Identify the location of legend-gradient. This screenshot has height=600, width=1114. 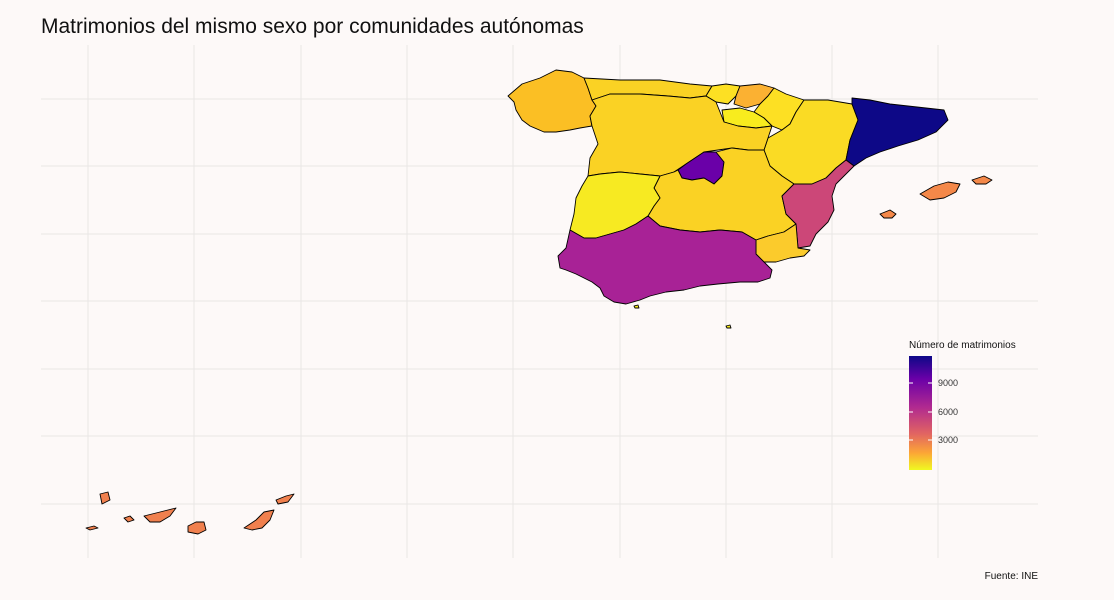
(920, 413).